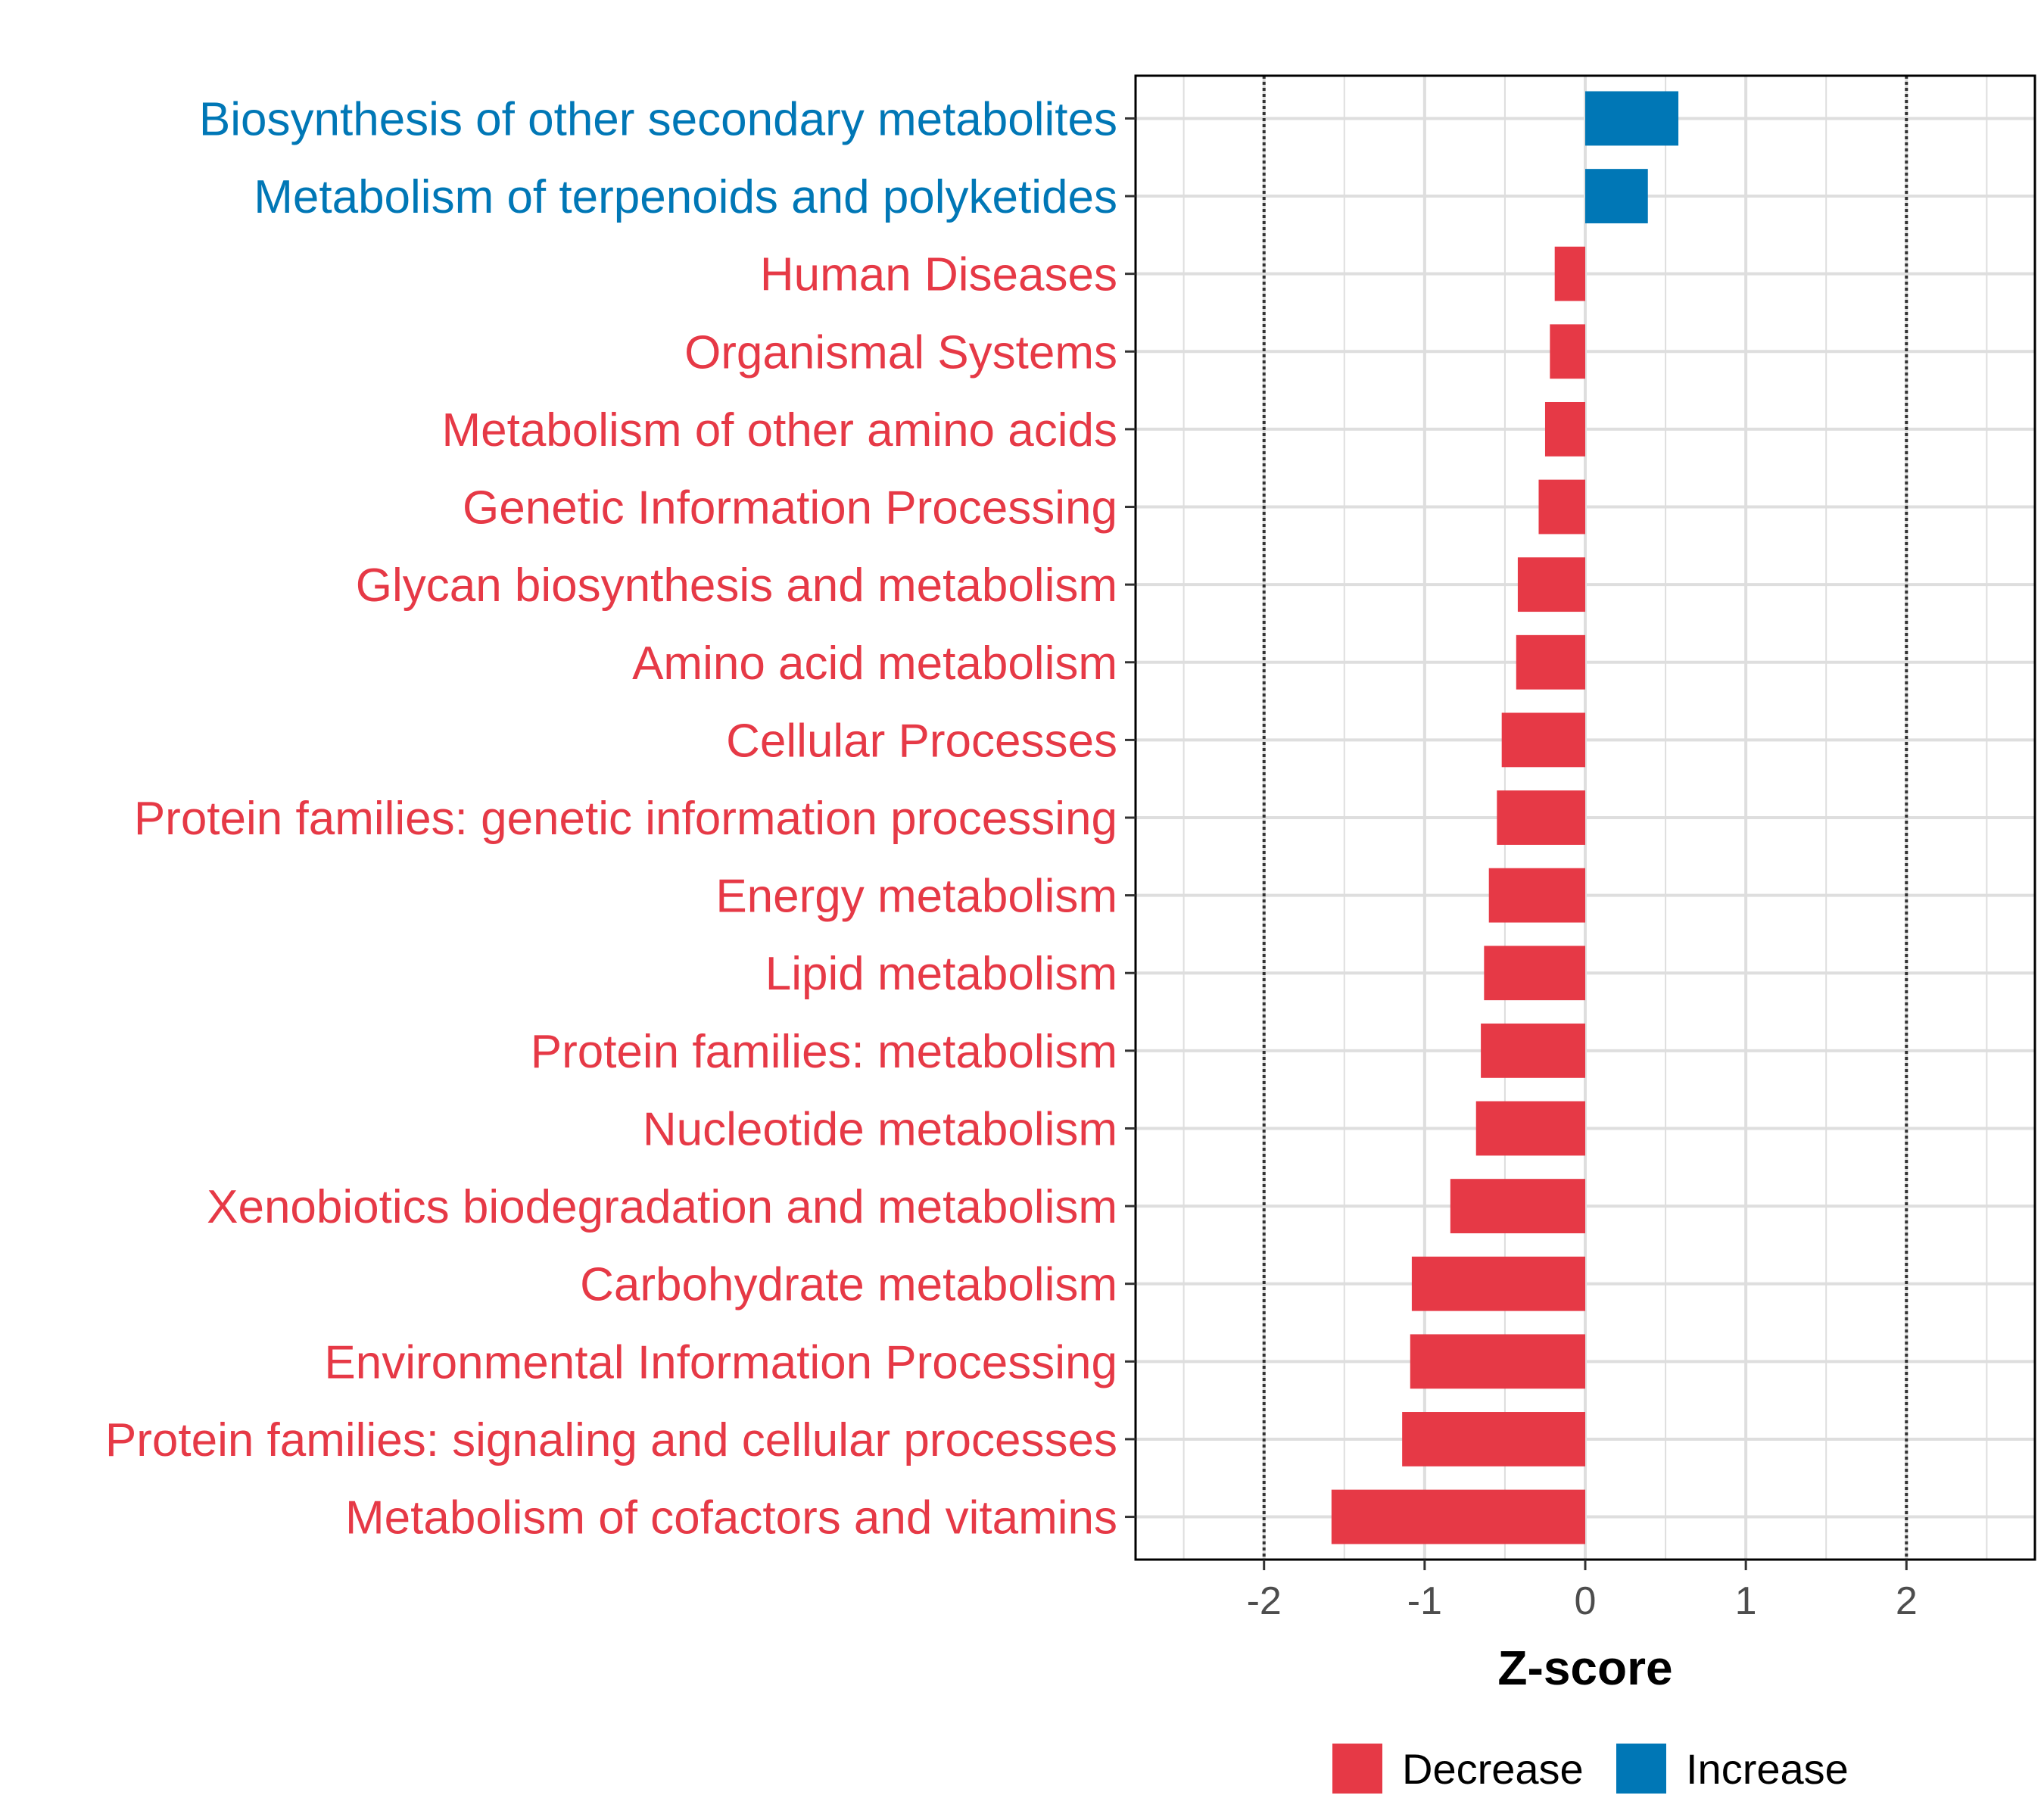 The image size is (2044, 1817). What do you see at coordinates (720, 1362) in the screenshot?
I see `y-tick-label: Environmental Information Processing` at bounding box center [720, 1362].